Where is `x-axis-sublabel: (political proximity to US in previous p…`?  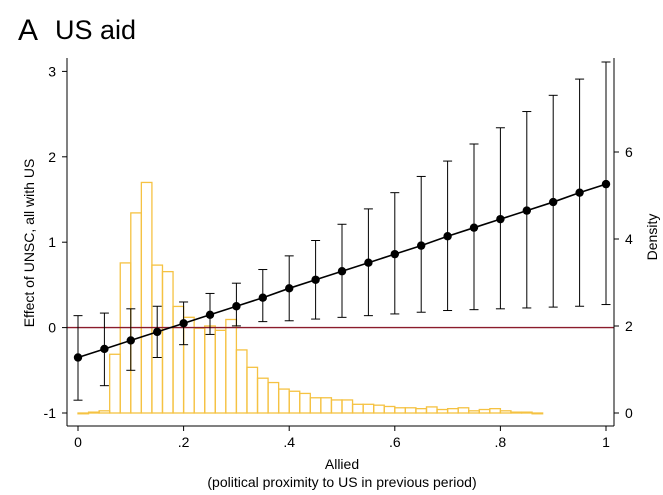
x-axis-sublabel: (political proximity to US in previous p… is located at coordinates (341, 482).